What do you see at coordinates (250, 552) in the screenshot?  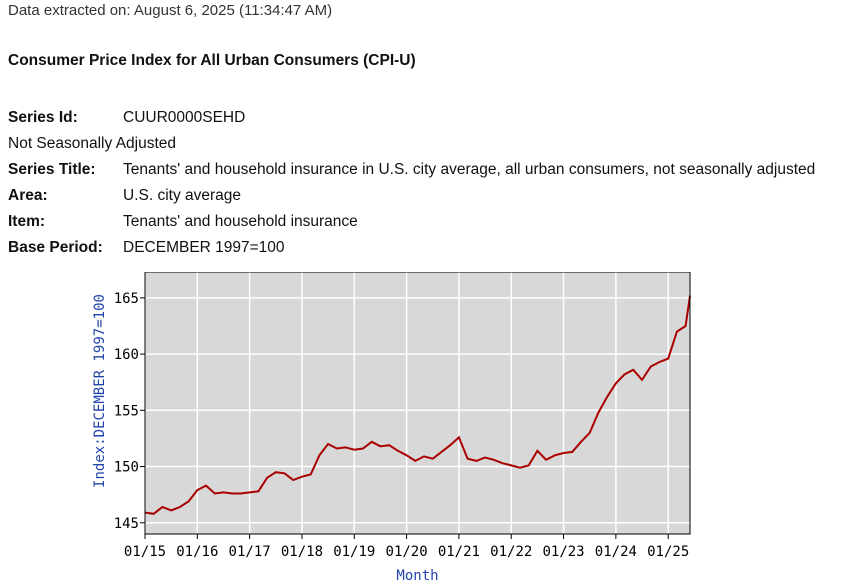 I see `x-tick-label: 01/17` at bounding box center [250, 552].